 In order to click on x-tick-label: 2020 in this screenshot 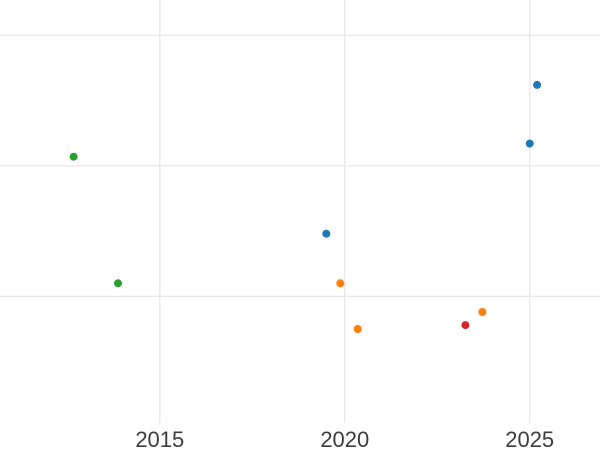, I will do `click(344, 438)`.